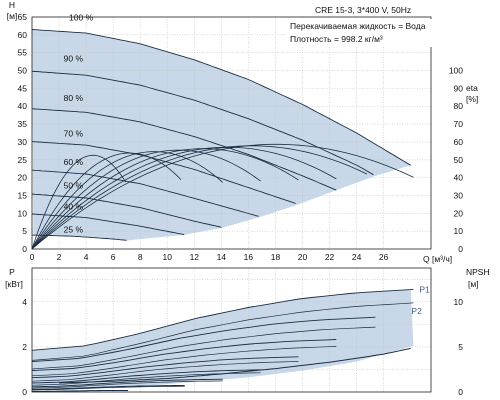 The width and height of the screenshot is (500, 400). I want to click on y-tick-label-left: 35, so click(23, 124).